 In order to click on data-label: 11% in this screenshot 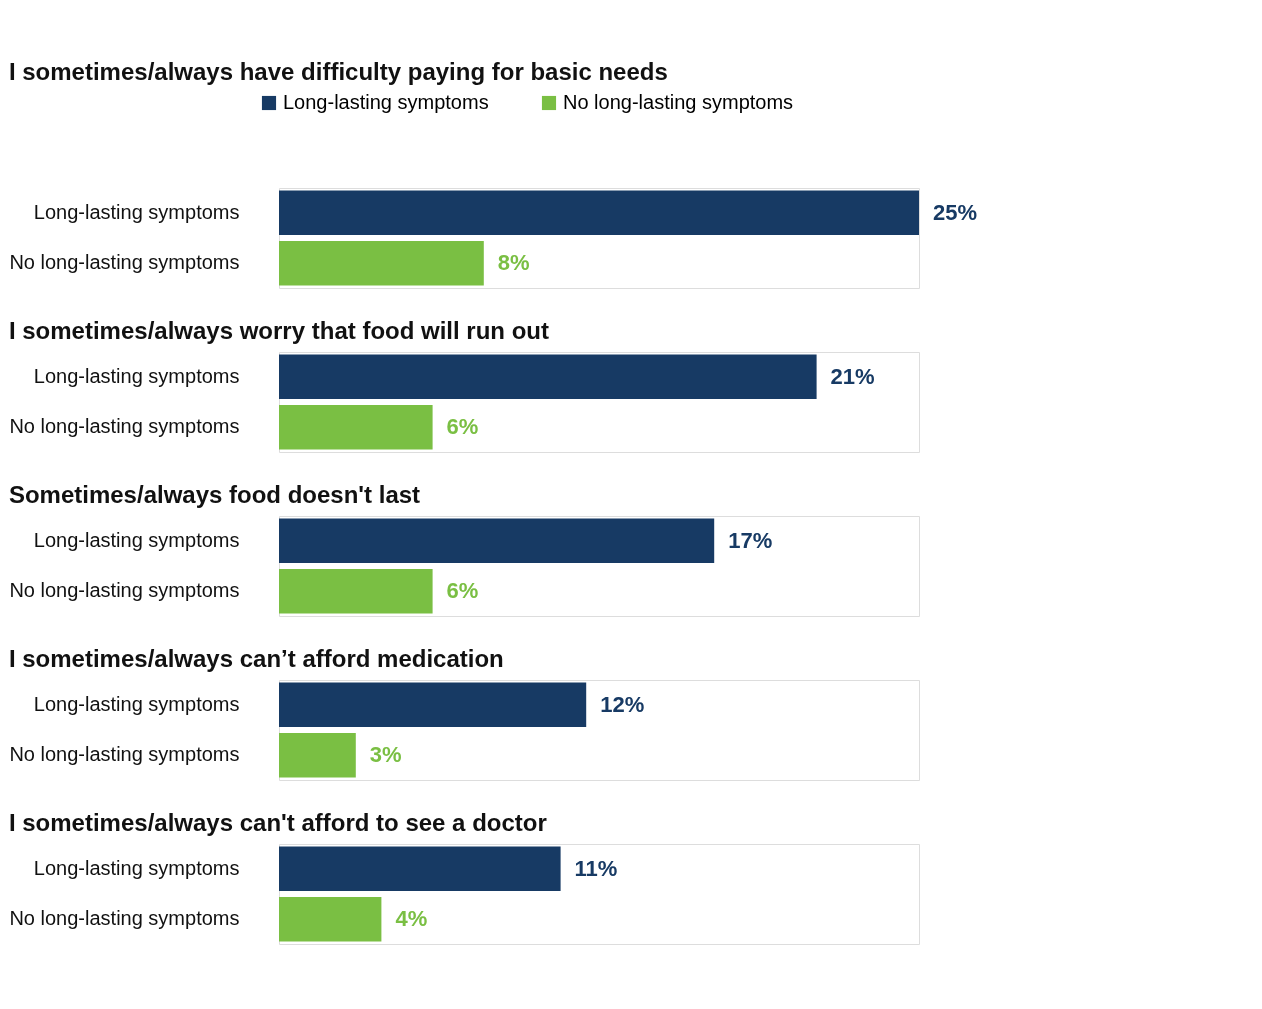, I will do `click(596, 868)`.